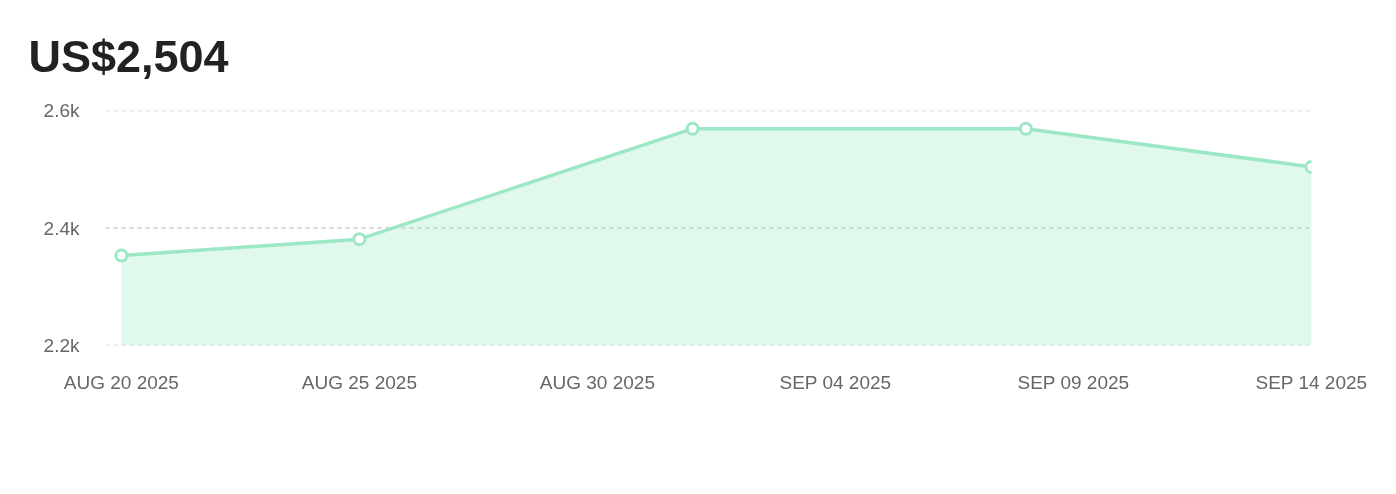 The image size is (1396, 494). Describe the element at coordinates (128, 56) in the screenshot. I see `chart-title: US$2,504` at that location.